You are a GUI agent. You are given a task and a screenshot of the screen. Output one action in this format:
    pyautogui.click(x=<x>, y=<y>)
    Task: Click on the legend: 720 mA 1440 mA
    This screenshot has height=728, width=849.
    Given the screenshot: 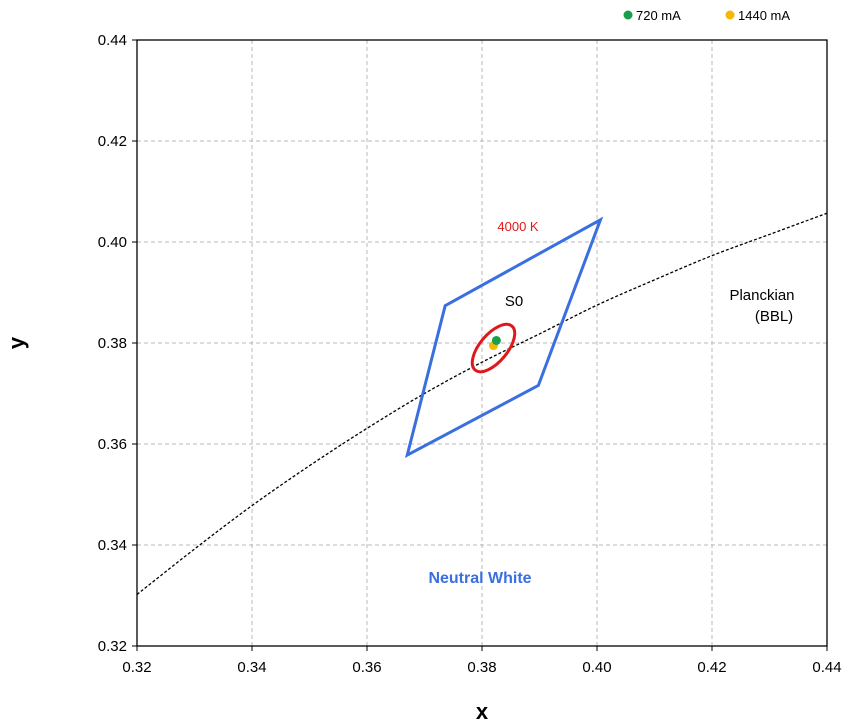 What is the action you would take?
    pyautogui.click(x=706, y=15)
    